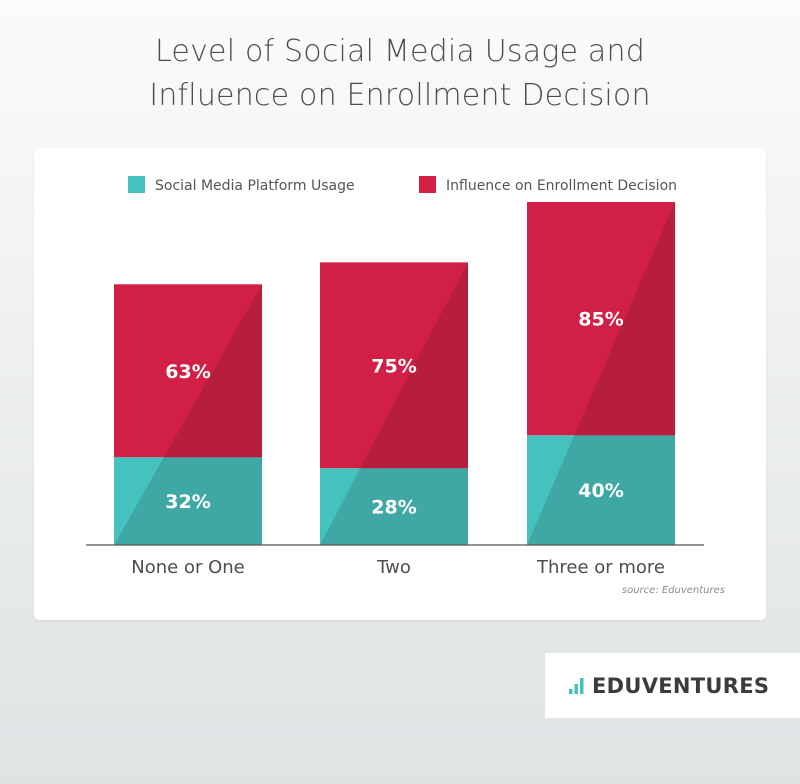 This screenshot has width=800, height=784. I want to click on legend-label: Social Media Platform Usage, so click(255, 186).